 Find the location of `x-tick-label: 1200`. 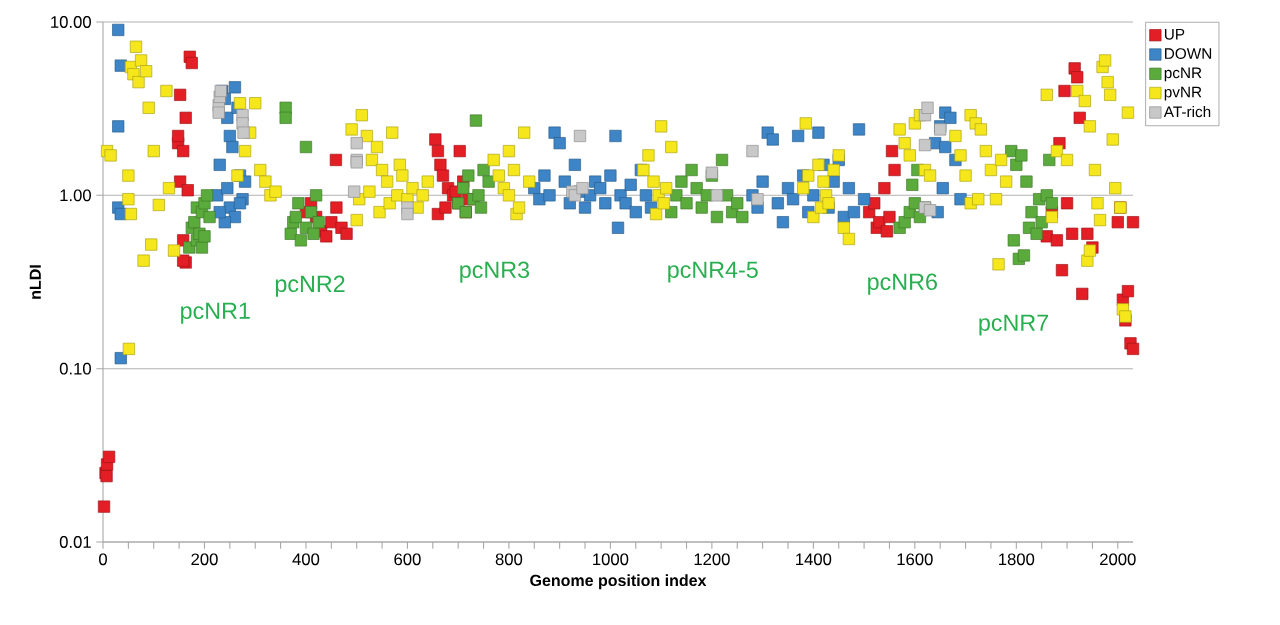

x-tick-label: 1200 is located at coordinates (712, 559).